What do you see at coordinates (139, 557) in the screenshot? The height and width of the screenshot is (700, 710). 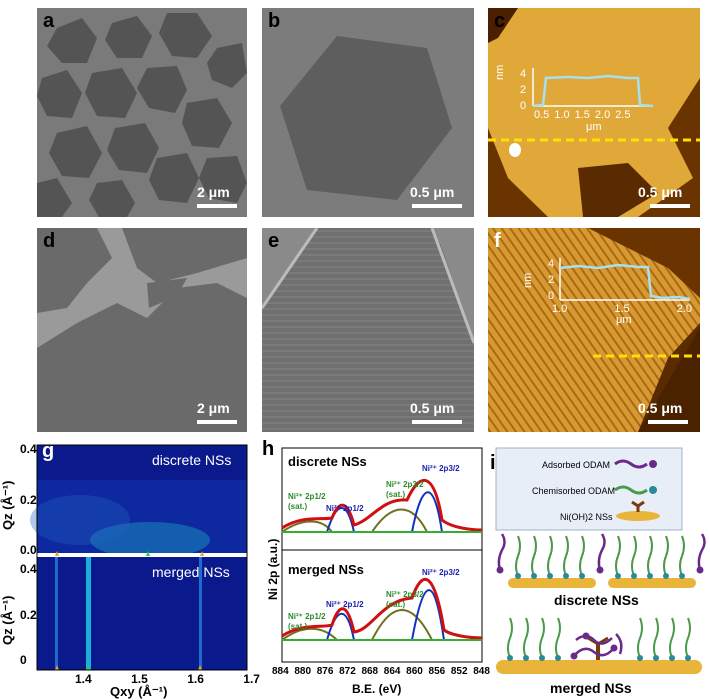 I see `gixd-plot` at bounding box center [139, 557].